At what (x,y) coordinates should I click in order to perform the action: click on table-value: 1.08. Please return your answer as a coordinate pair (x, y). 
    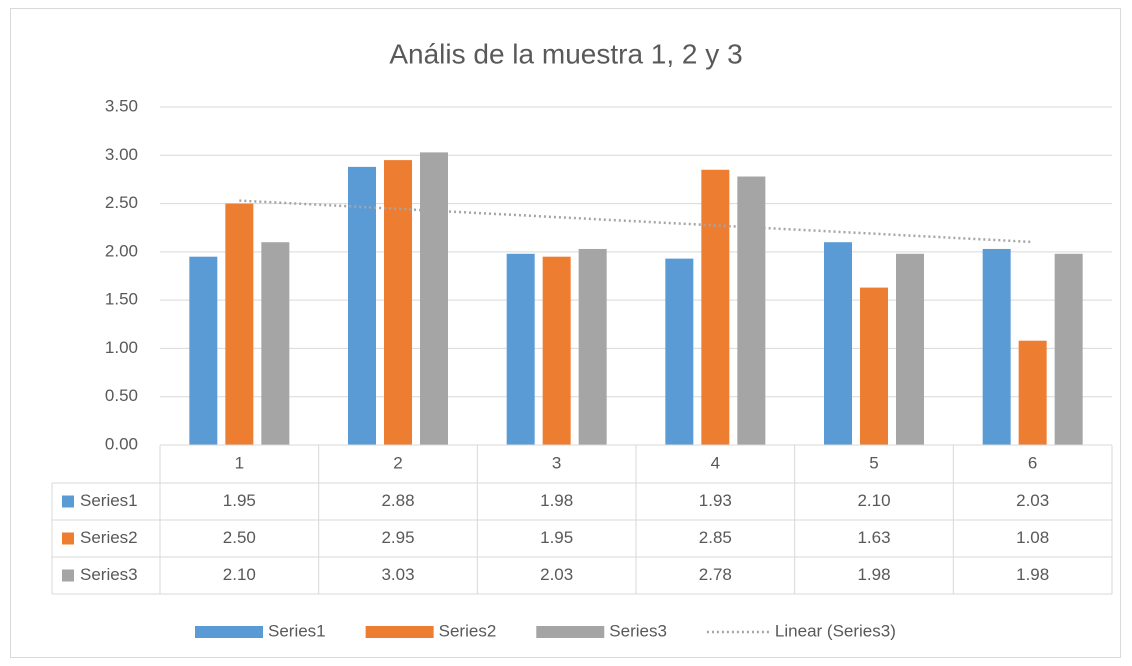
    Looking at the image, I should click on (1032, 537).